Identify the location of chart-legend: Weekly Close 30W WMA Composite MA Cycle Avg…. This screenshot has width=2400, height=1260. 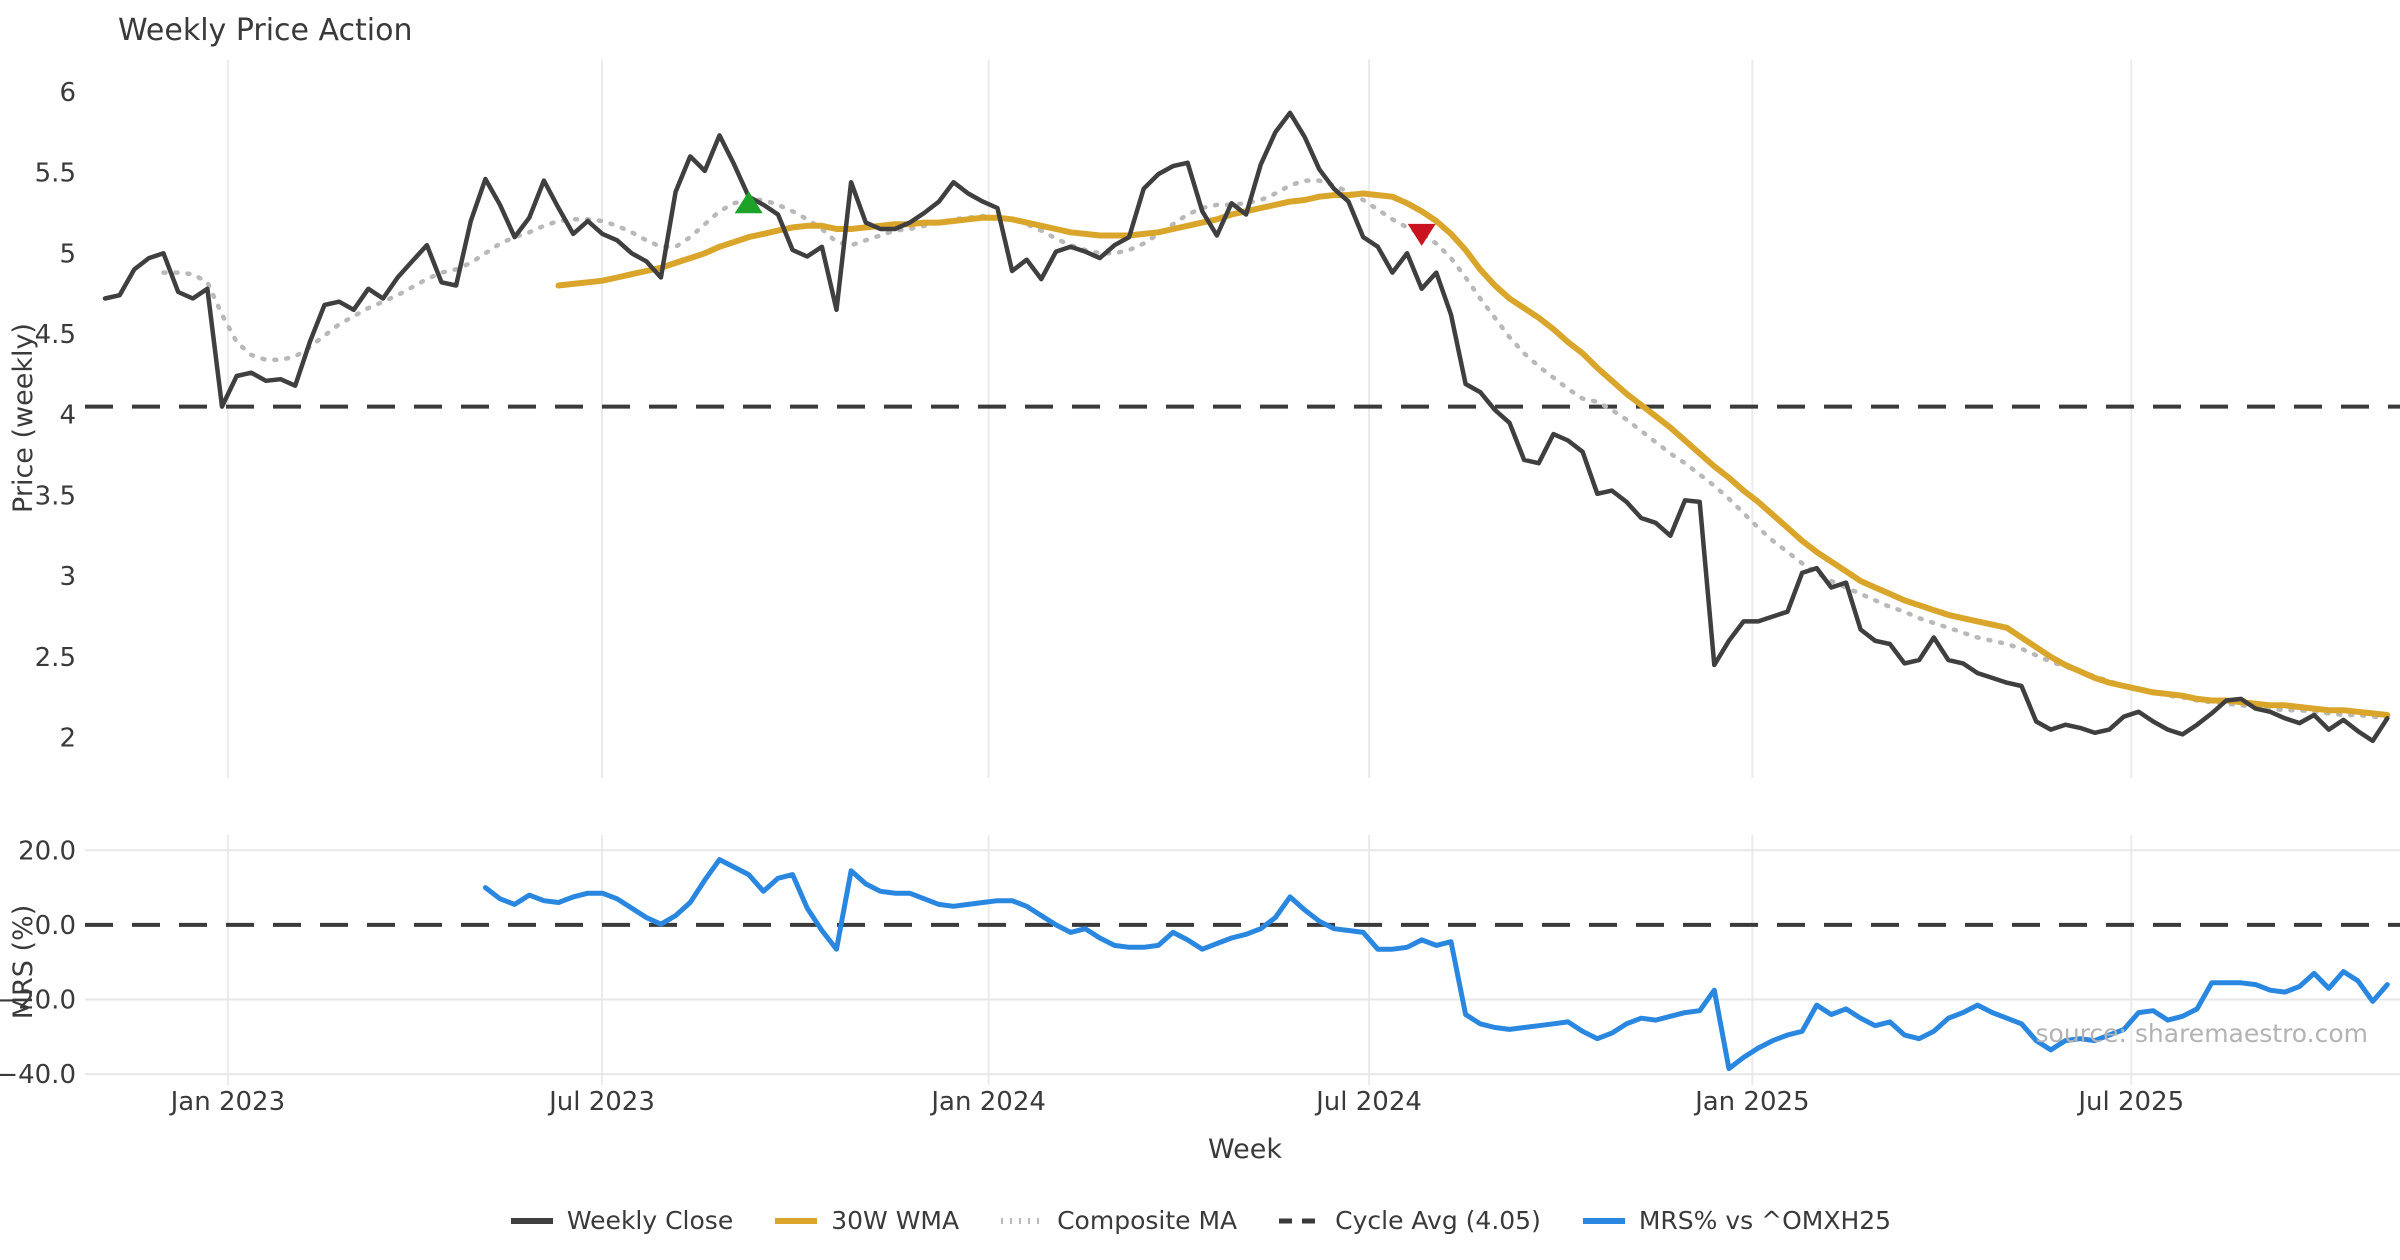
(1200, 1220).